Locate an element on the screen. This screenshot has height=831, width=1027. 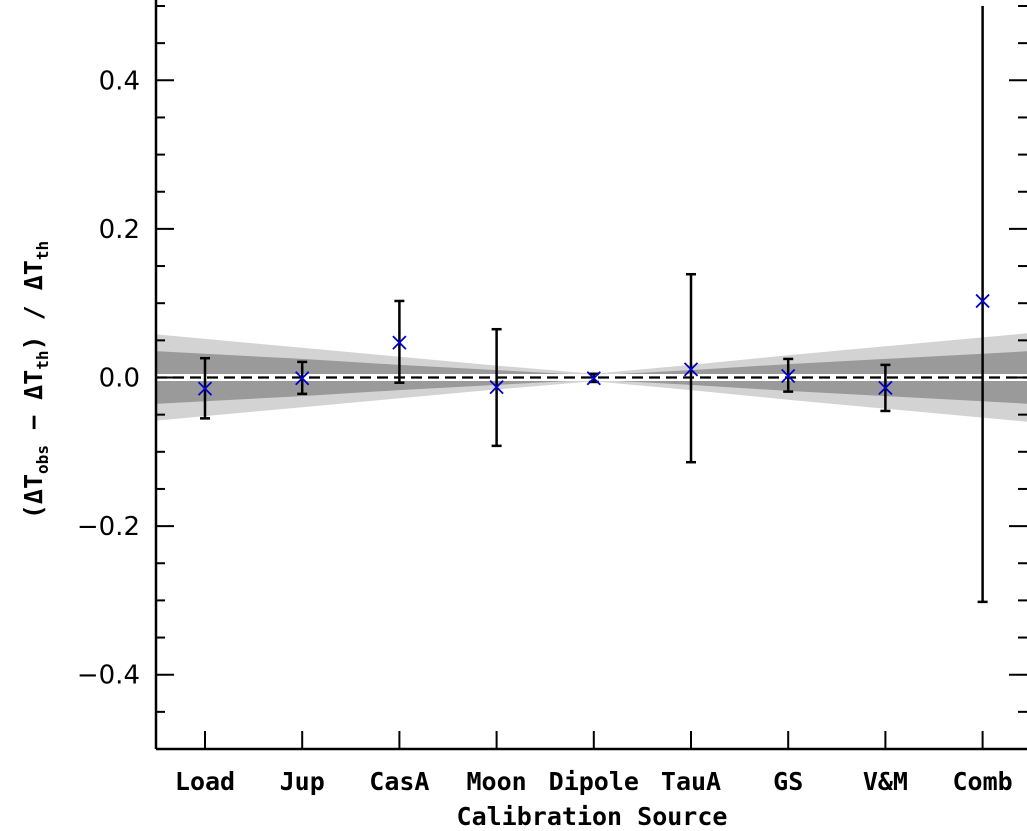
x-tick-label: GS is located at coordinates (788, 781).